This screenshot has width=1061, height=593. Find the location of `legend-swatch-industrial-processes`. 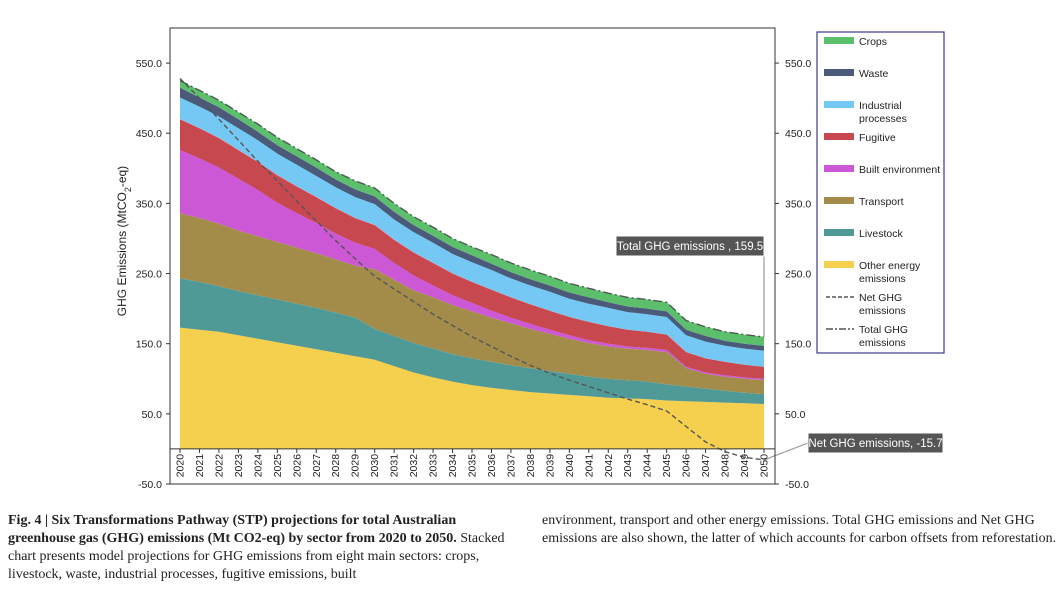

legend-swatch-industrial-processes is located at coordinates (839, 104).